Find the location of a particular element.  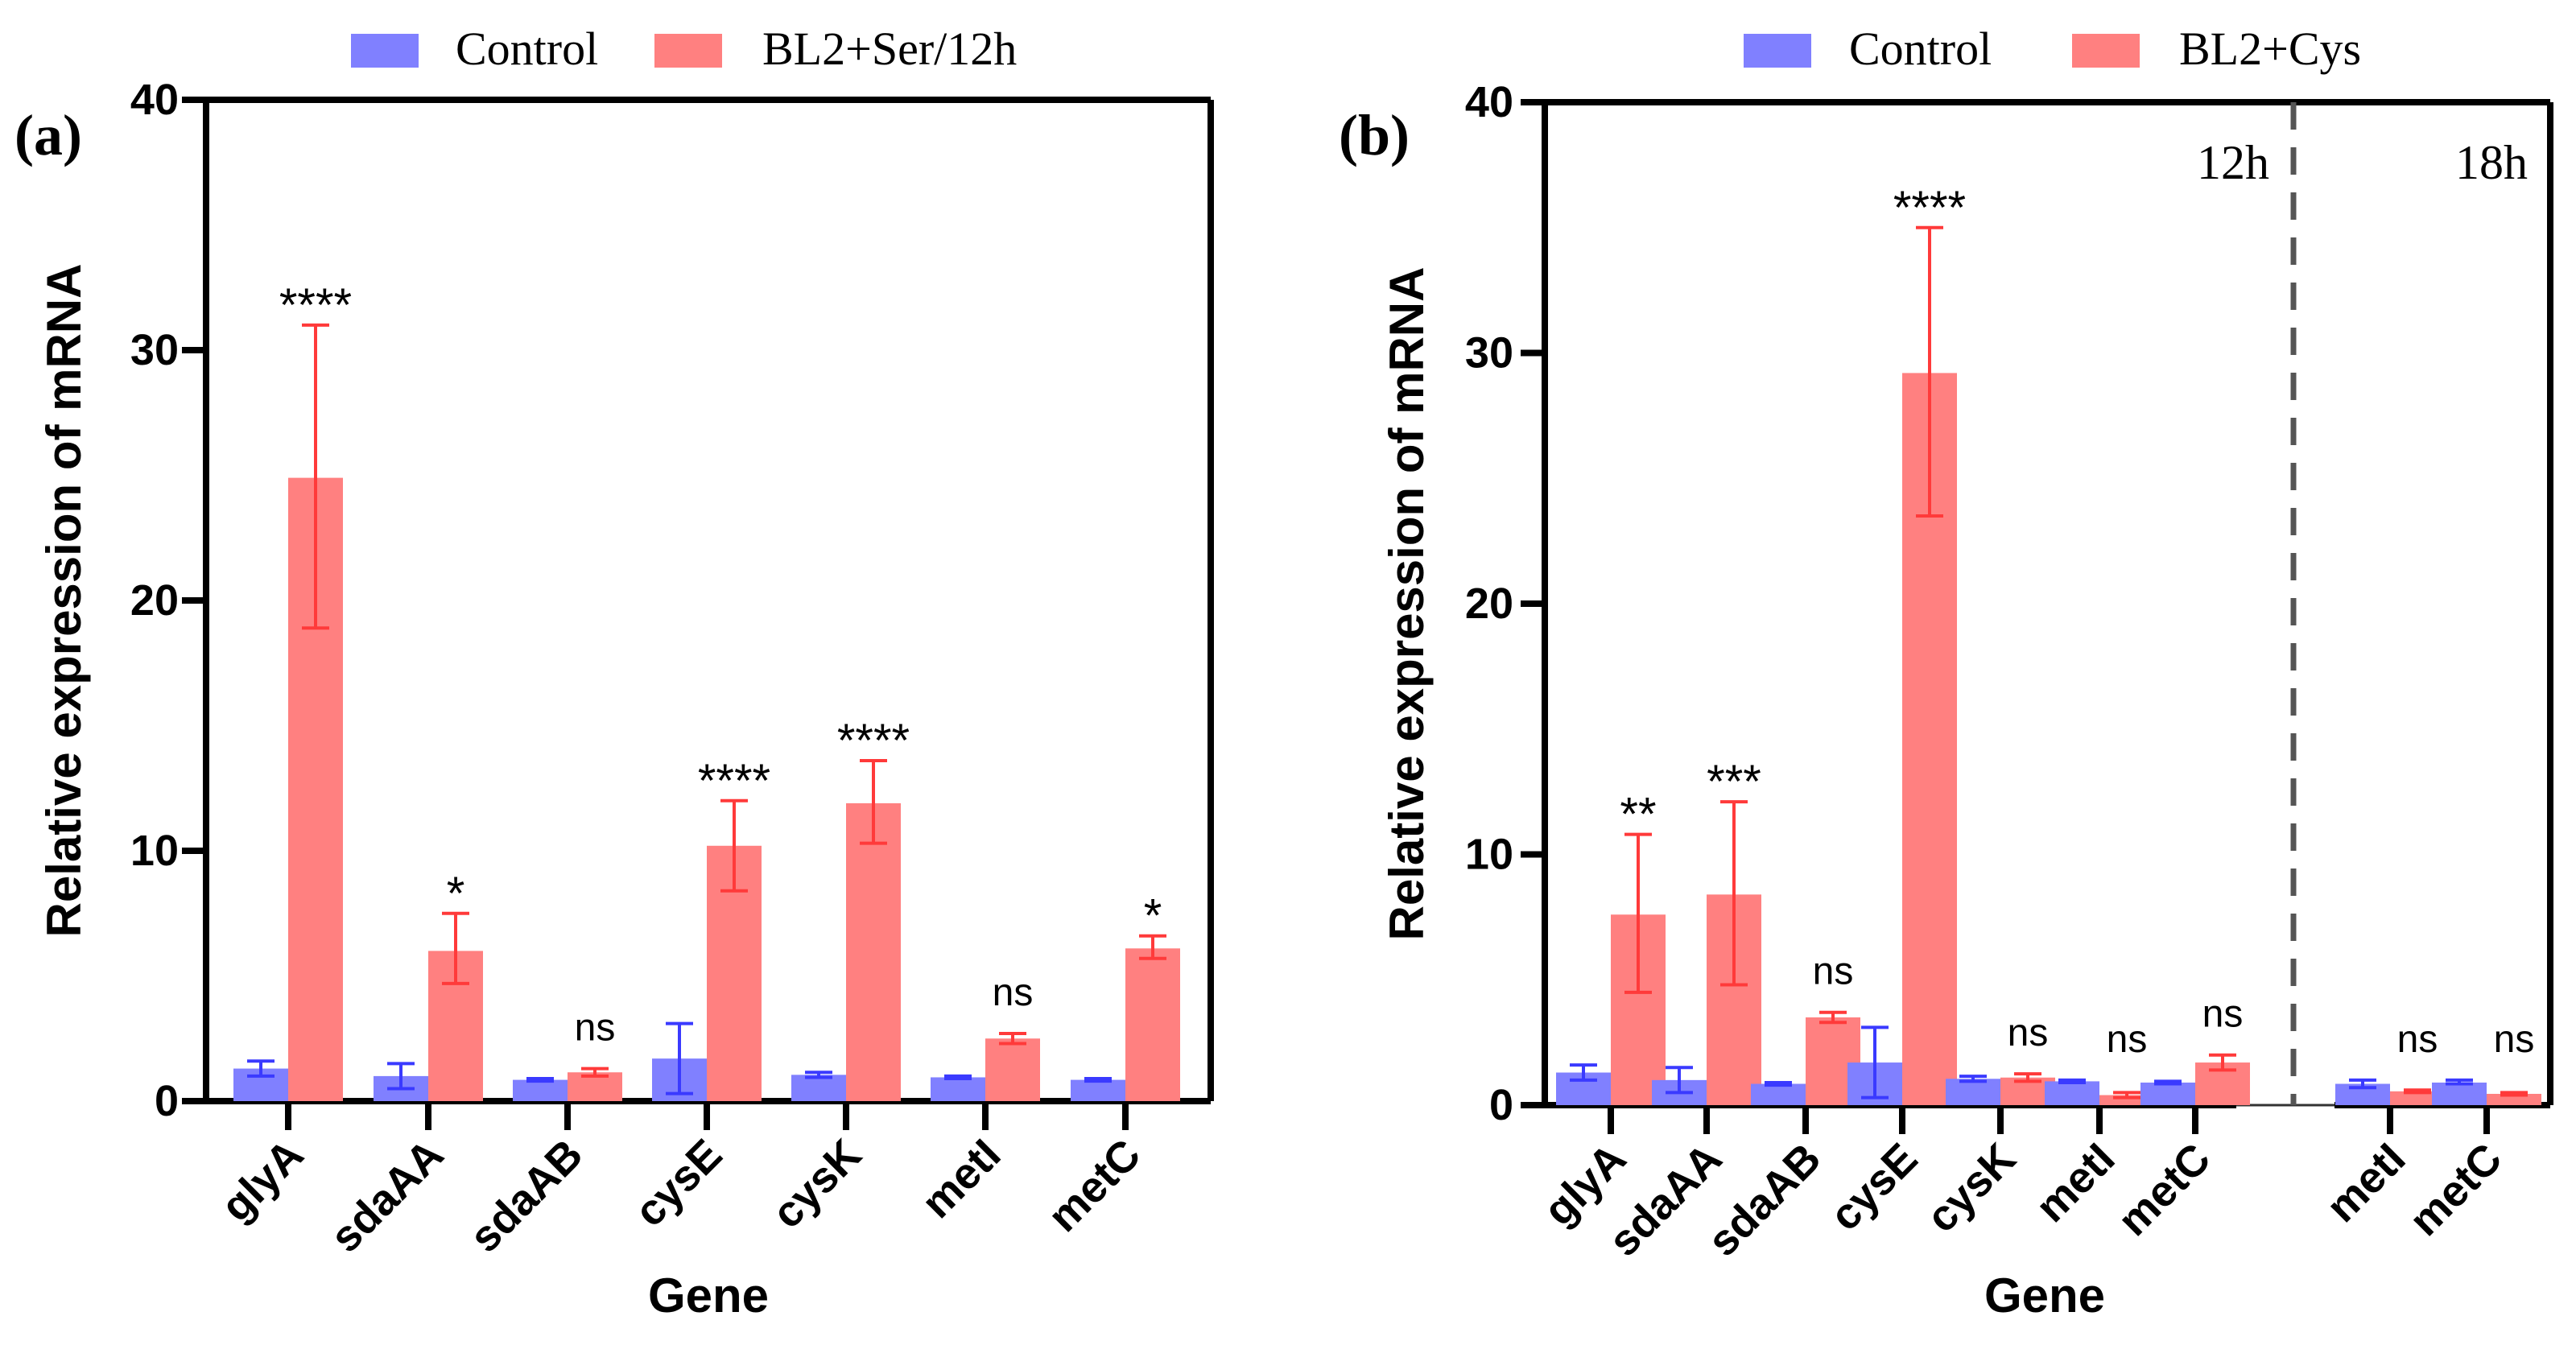

group-label-12h: 12h is located at coordinates (2233, 162).